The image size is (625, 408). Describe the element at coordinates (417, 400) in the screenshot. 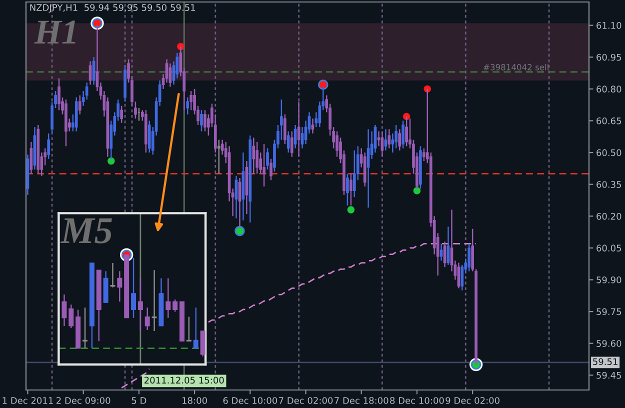

I see `x-tick-label: 8 Dec 10:00` at that location.